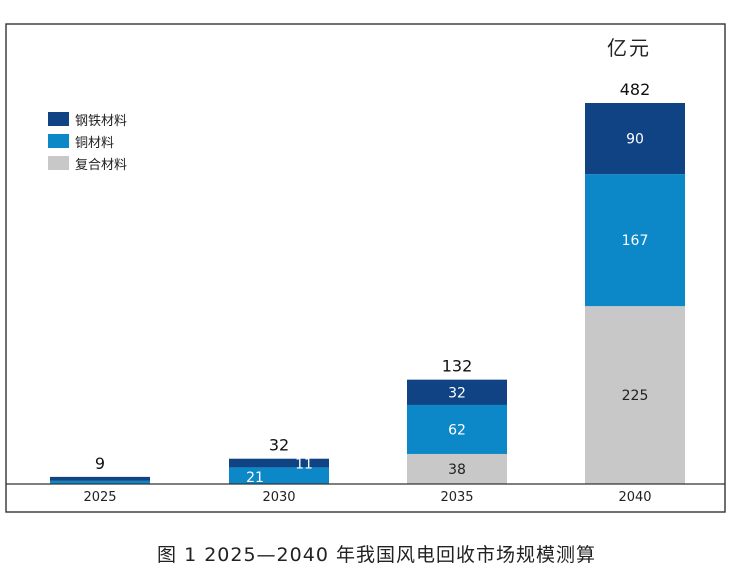 The height and width of the screenshot is (580, 753). I want to click on bar-copper-2030, so click(279, 475).